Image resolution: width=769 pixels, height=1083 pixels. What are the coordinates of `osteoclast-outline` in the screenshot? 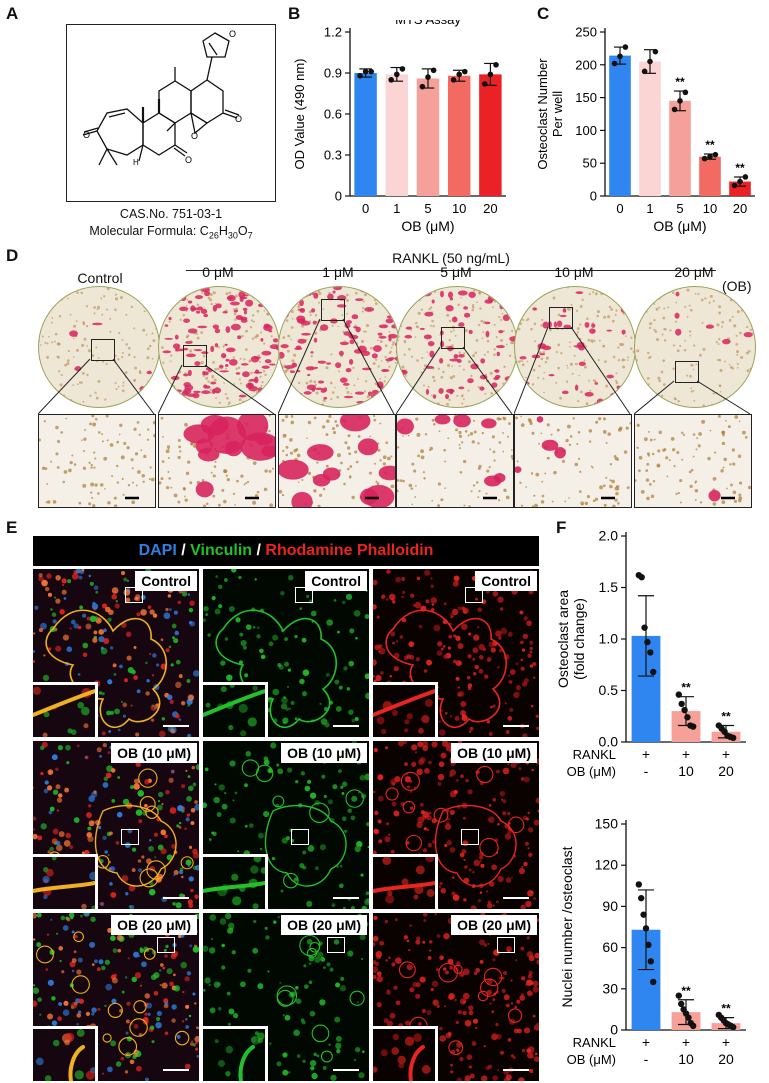 It's located at (305, 845).